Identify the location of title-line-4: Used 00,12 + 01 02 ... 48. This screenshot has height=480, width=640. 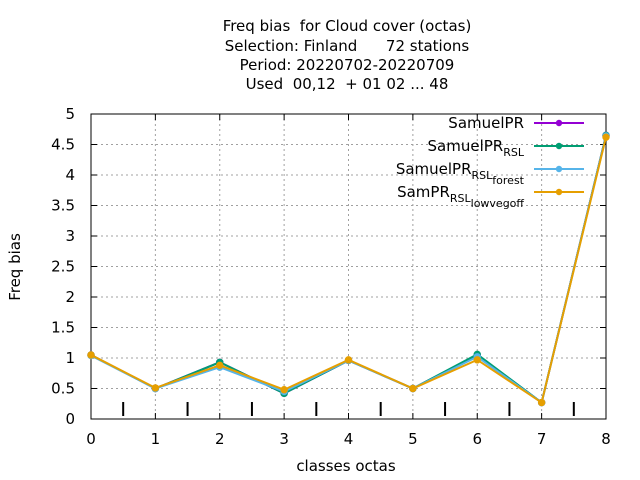
(347, 84).